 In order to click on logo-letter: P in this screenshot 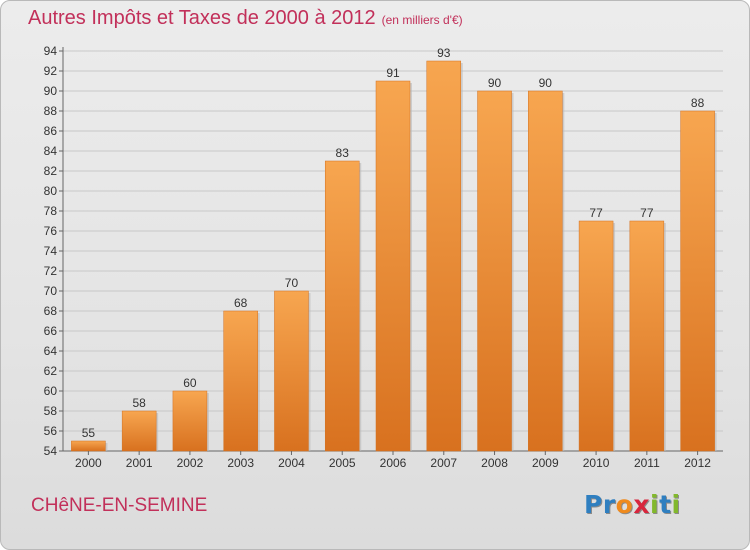, I will do `click(593, 504)`.